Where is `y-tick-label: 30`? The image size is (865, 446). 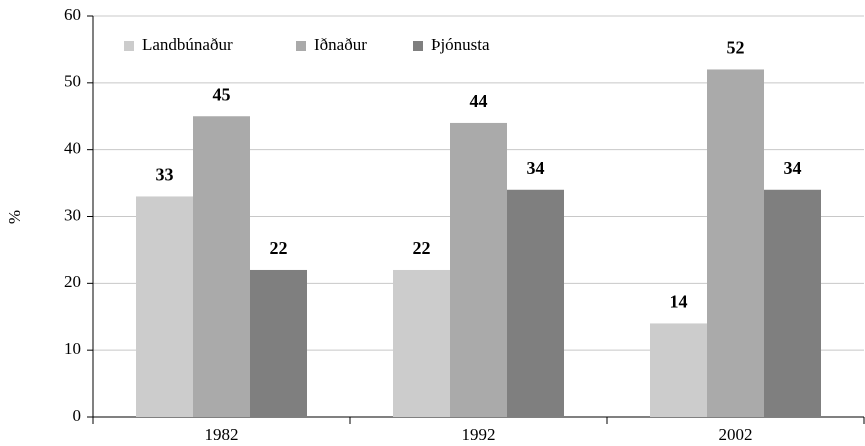 y-tick-label: 30 is located at coordinates (72, 214).